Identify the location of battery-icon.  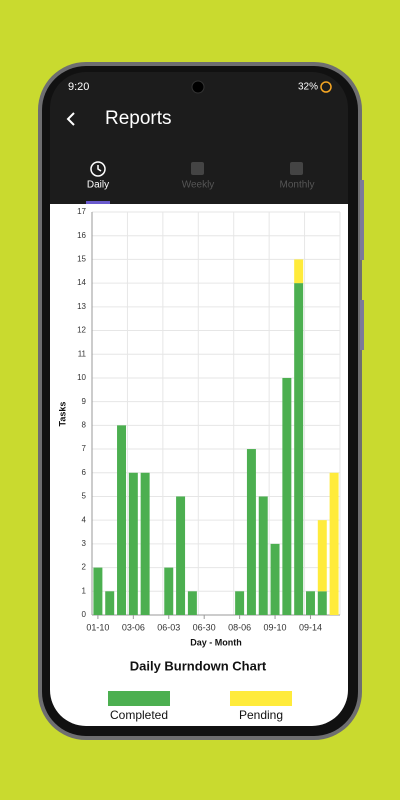
(326, 87).